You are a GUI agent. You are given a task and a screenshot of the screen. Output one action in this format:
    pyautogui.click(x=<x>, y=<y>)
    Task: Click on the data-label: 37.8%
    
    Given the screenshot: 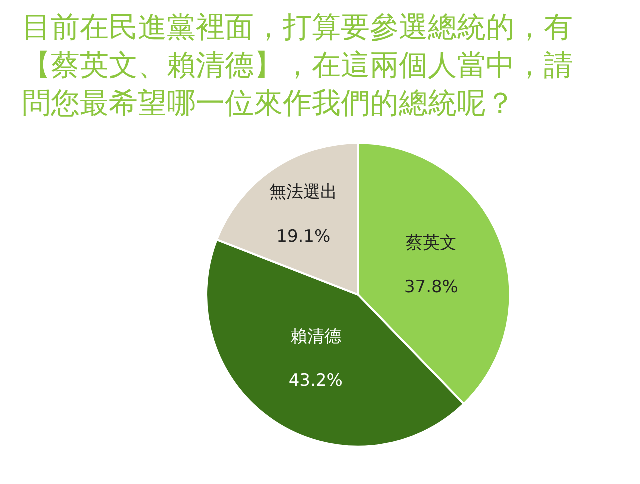 What is the action you would take?
    pyautogui.click(x=431, y=288)
    